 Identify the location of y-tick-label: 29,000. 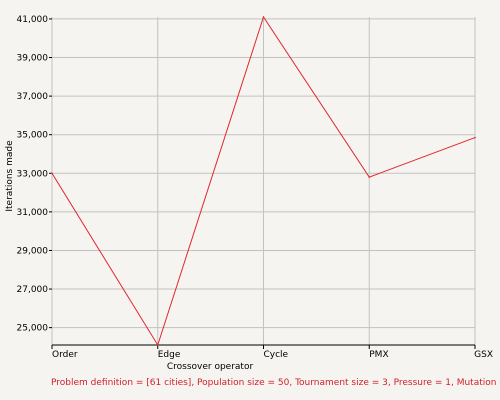
(33, 251).